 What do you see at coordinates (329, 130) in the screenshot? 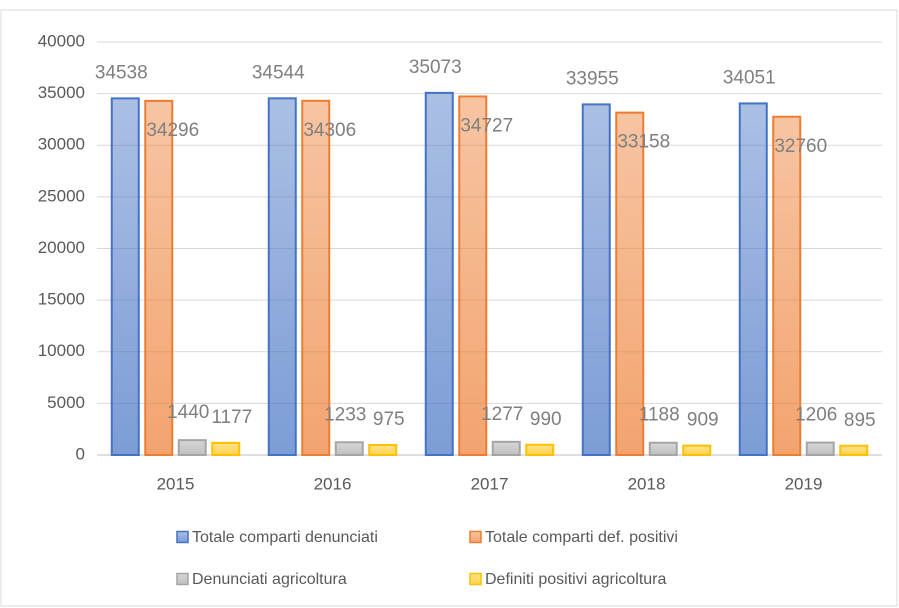
I see `data-label: 34306` at bounding box center [329, 130].